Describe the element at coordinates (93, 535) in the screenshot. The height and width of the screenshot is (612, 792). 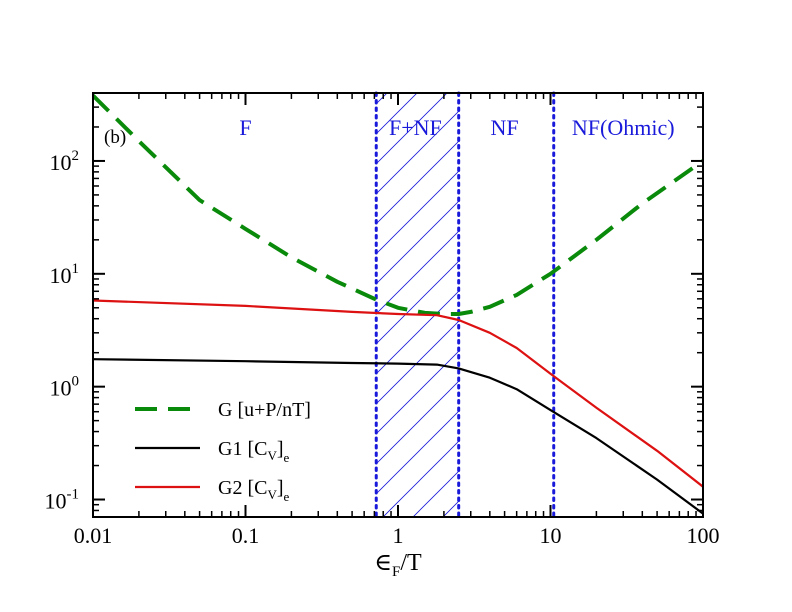
I see `x-tick-label: 0.01` at that location.